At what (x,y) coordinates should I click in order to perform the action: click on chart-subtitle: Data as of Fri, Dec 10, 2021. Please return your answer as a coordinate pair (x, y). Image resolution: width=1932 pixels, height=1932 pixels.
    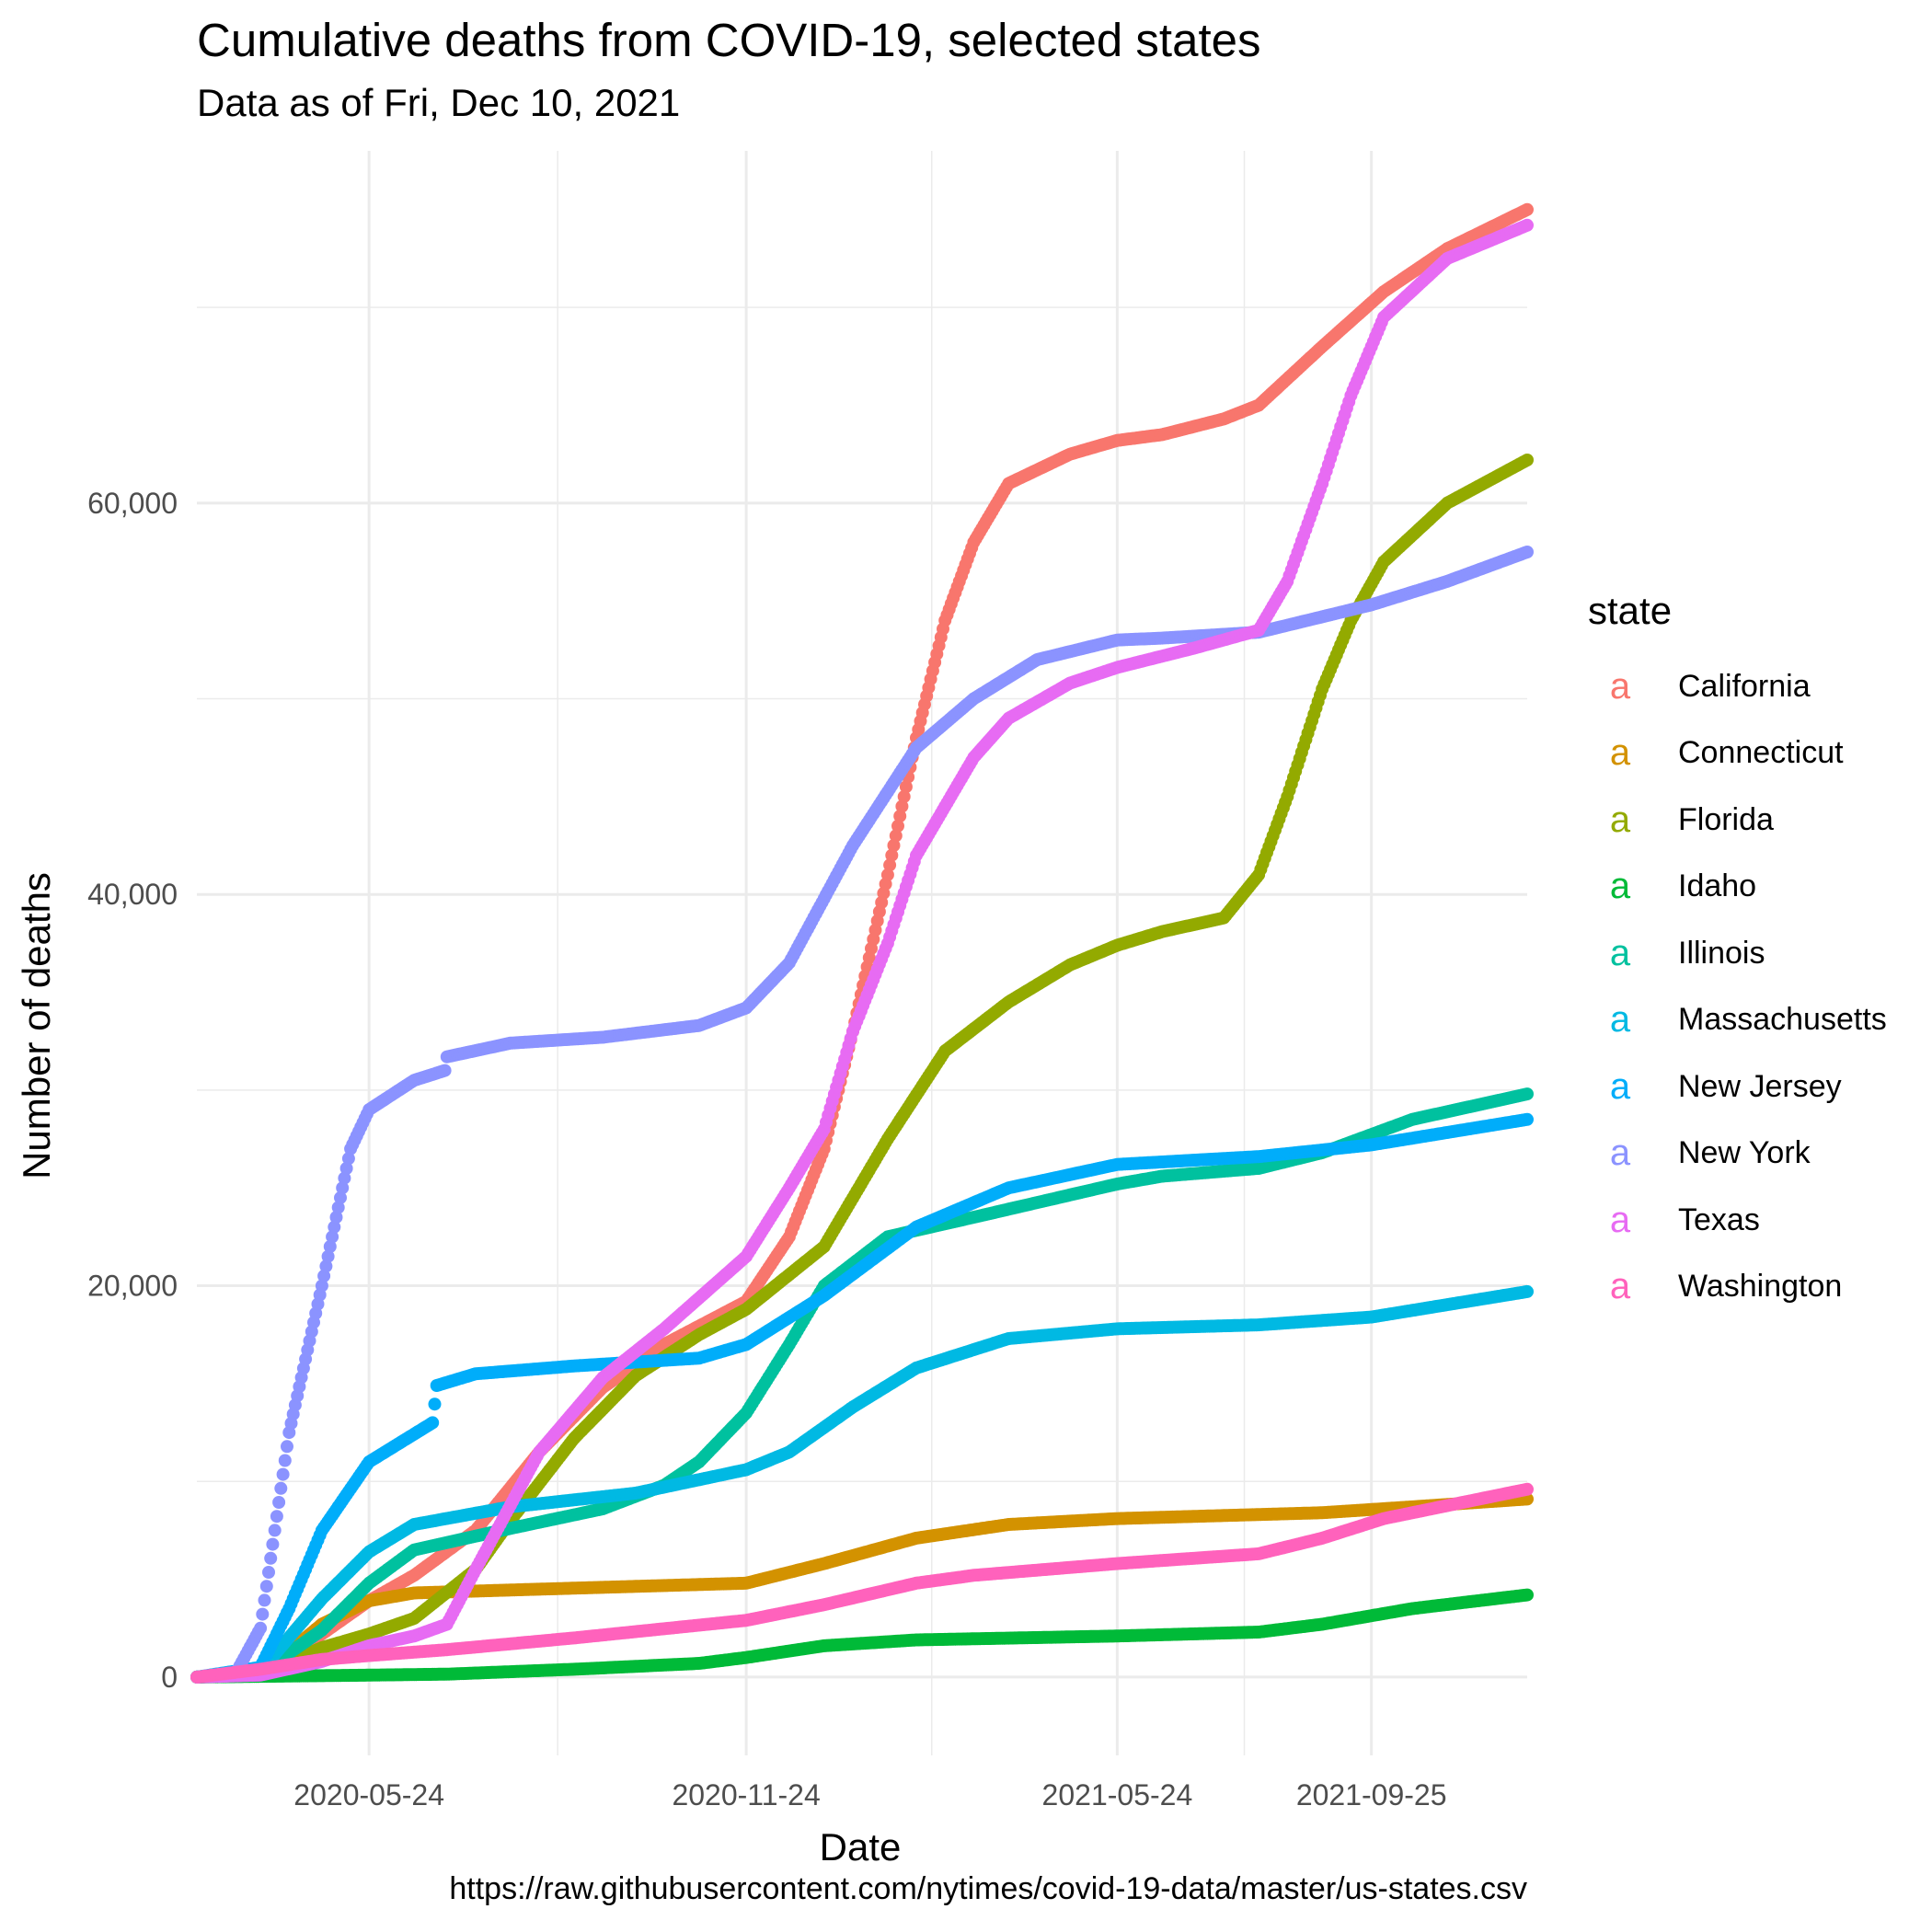
    Looking at the image, I should click on (439, 102).